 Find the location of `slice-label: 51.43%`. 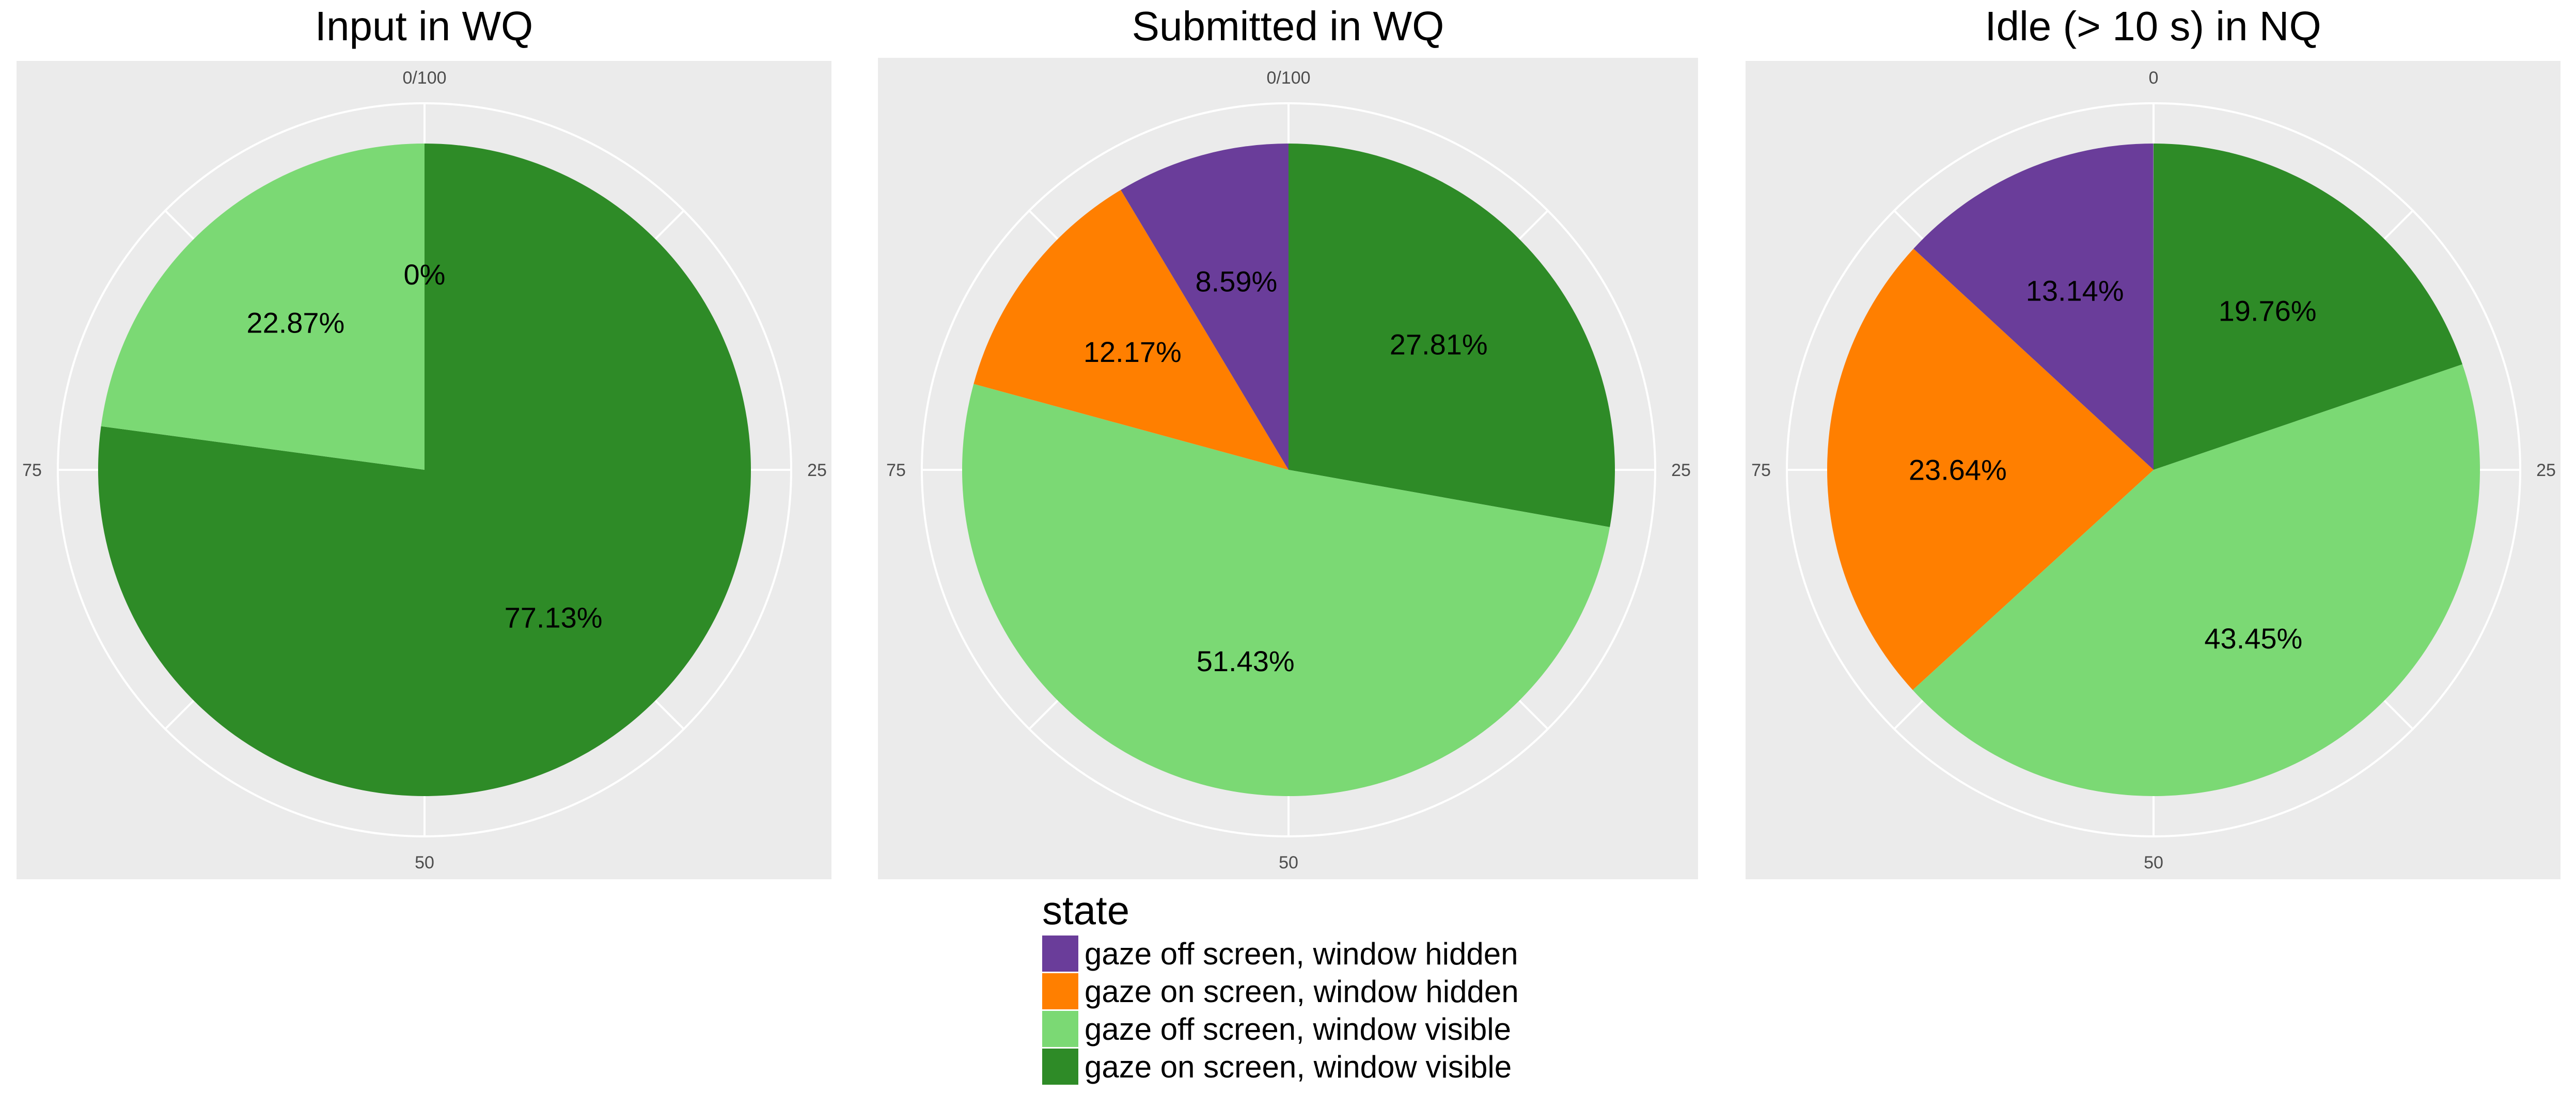

slice-label: 51.43% is located at coordinates (1246, 661).